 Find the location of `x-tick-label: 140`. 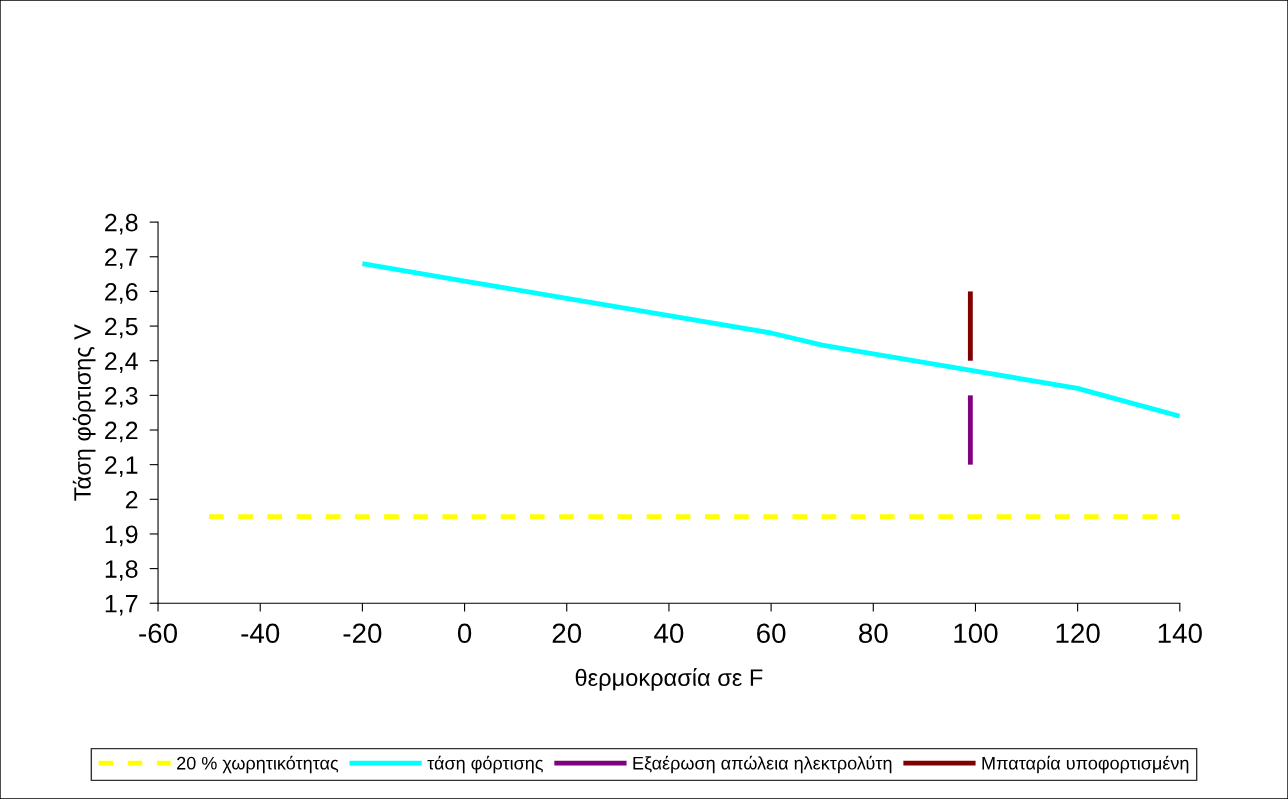

x-tick-label: 140 is located at coordinates (1180, 633).